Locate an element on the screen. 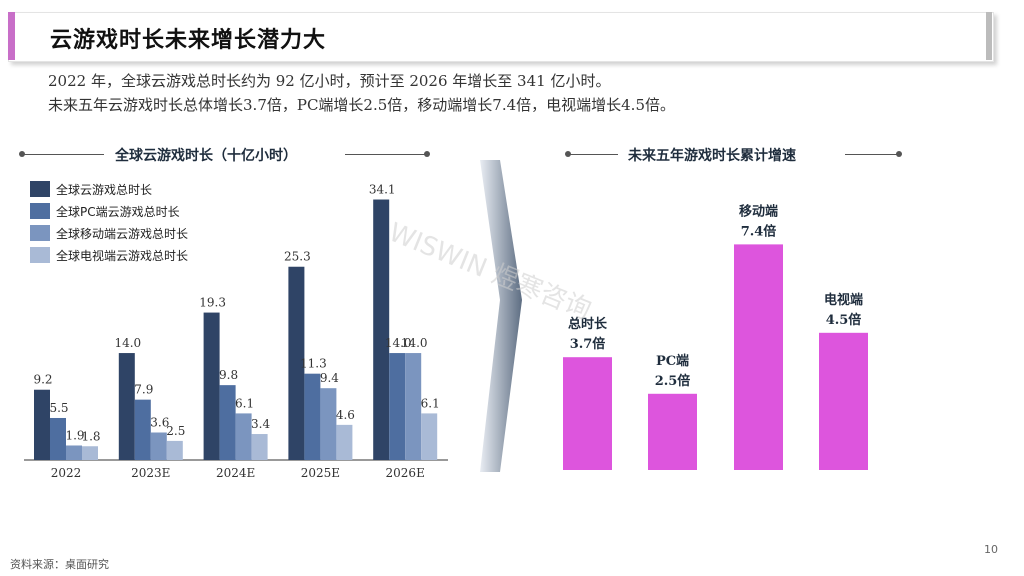 The height and width of the screenshot is (576, 1024). legend-label-mobile: 全球移动端云游戏总时长 is located at coordinates (122, 233).